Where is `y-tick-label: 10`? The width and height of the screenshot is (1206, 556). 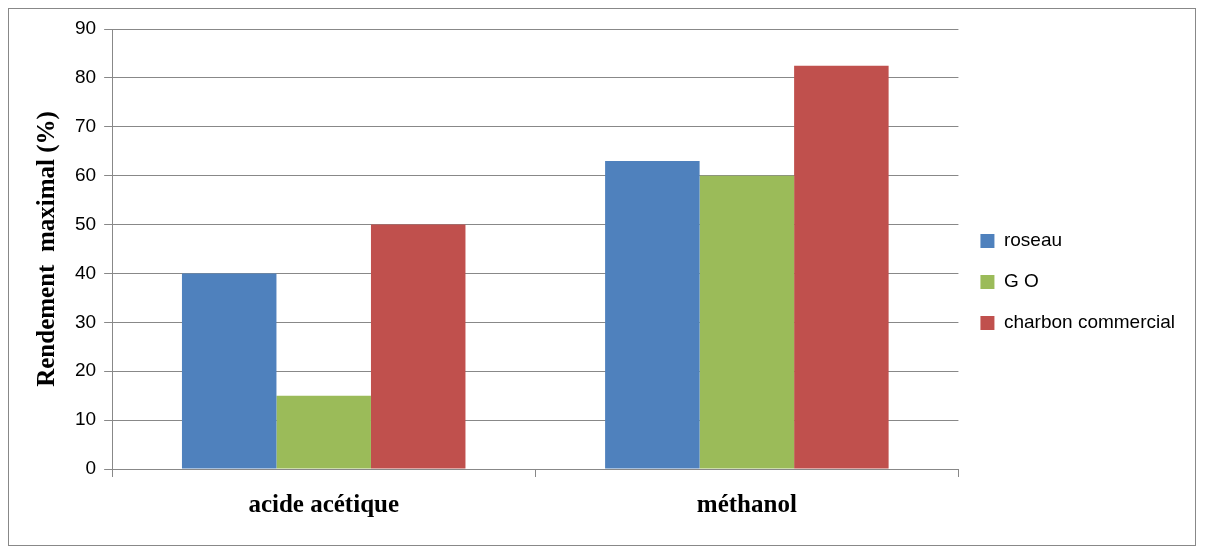 y-tick-label: 10 is located at coordinates (85, 419).